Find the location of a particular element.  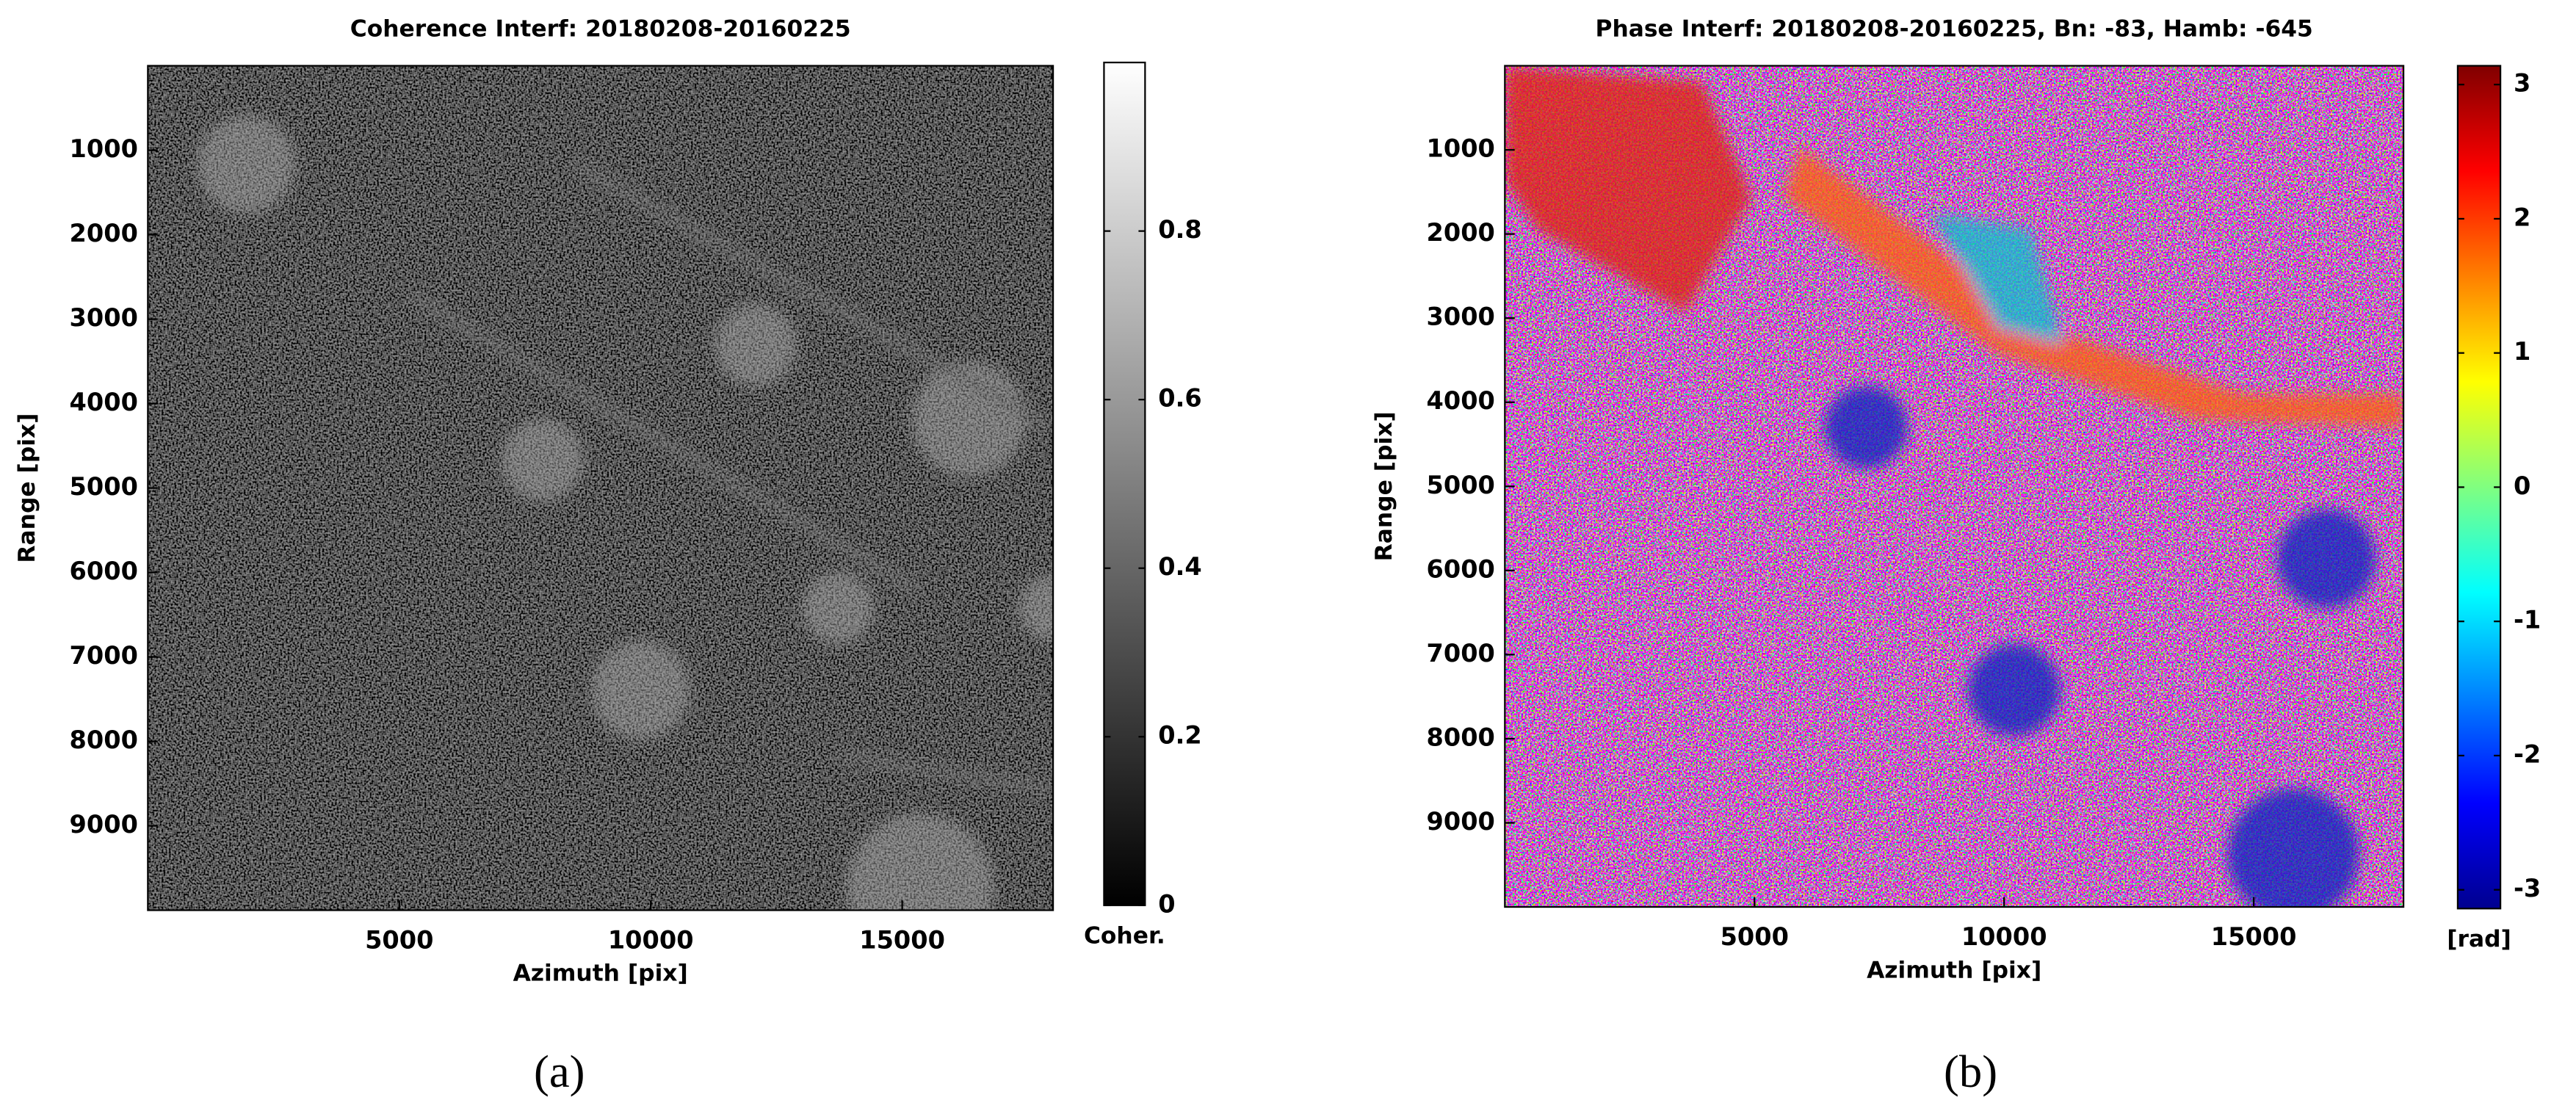

colorbar-tick-label: 3 is located at coordinates (2522, 84).